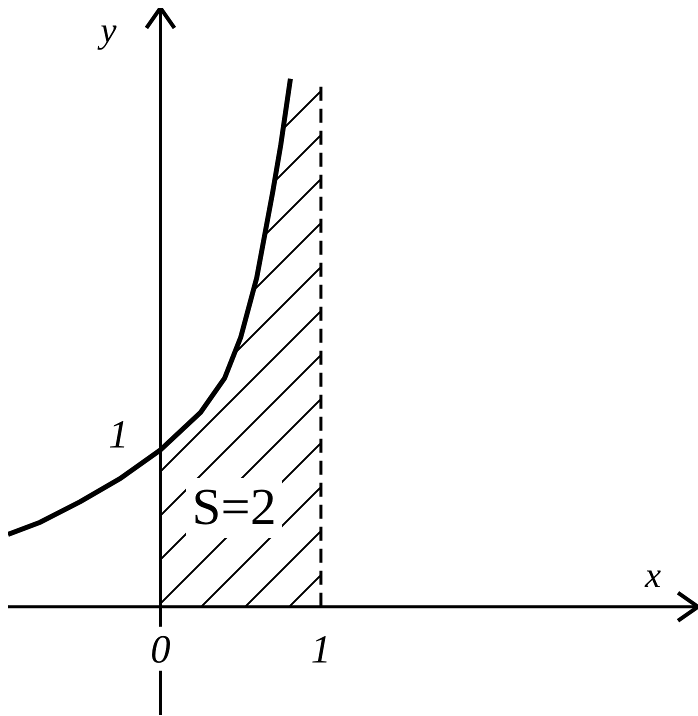  Describe the element at coordinates (160, 649) in the screenshot. I see `x-tick-label: 0` at that location.